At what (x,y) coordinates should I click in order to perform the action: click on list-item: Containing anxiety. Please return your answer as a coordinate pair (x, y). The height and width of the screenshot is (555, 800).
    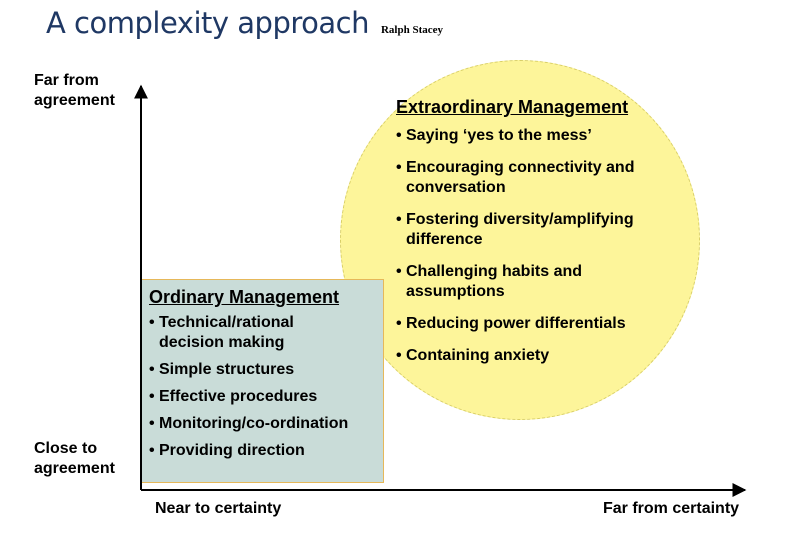
    Looking at the image, I should click on (541, 356).